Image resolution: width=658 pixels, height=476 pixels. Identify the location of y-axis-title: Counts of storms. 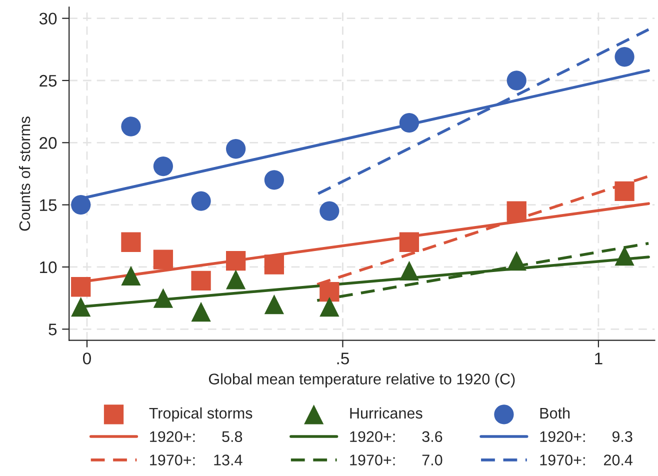
(24, 173).